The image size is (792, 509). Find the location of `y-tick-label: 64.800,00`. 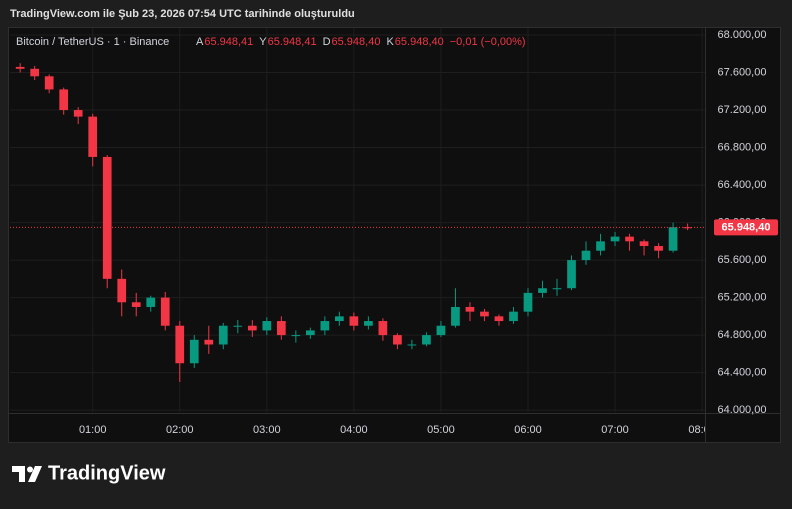

y-tick-label: 64.800,00 is located at coordinates (742, 335).